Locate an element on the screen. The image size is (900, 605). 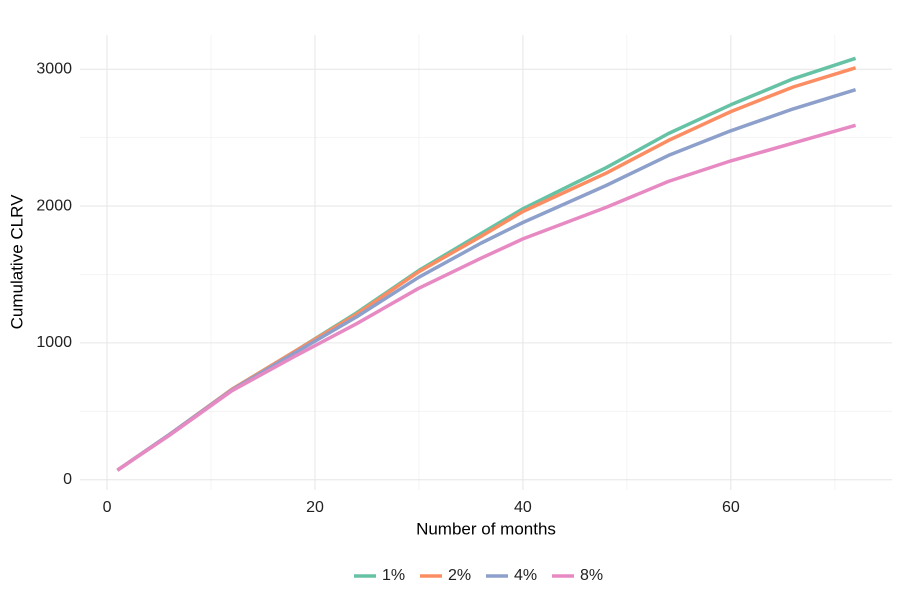
x-tick-label: 40 is located at coordinates (523, 507).